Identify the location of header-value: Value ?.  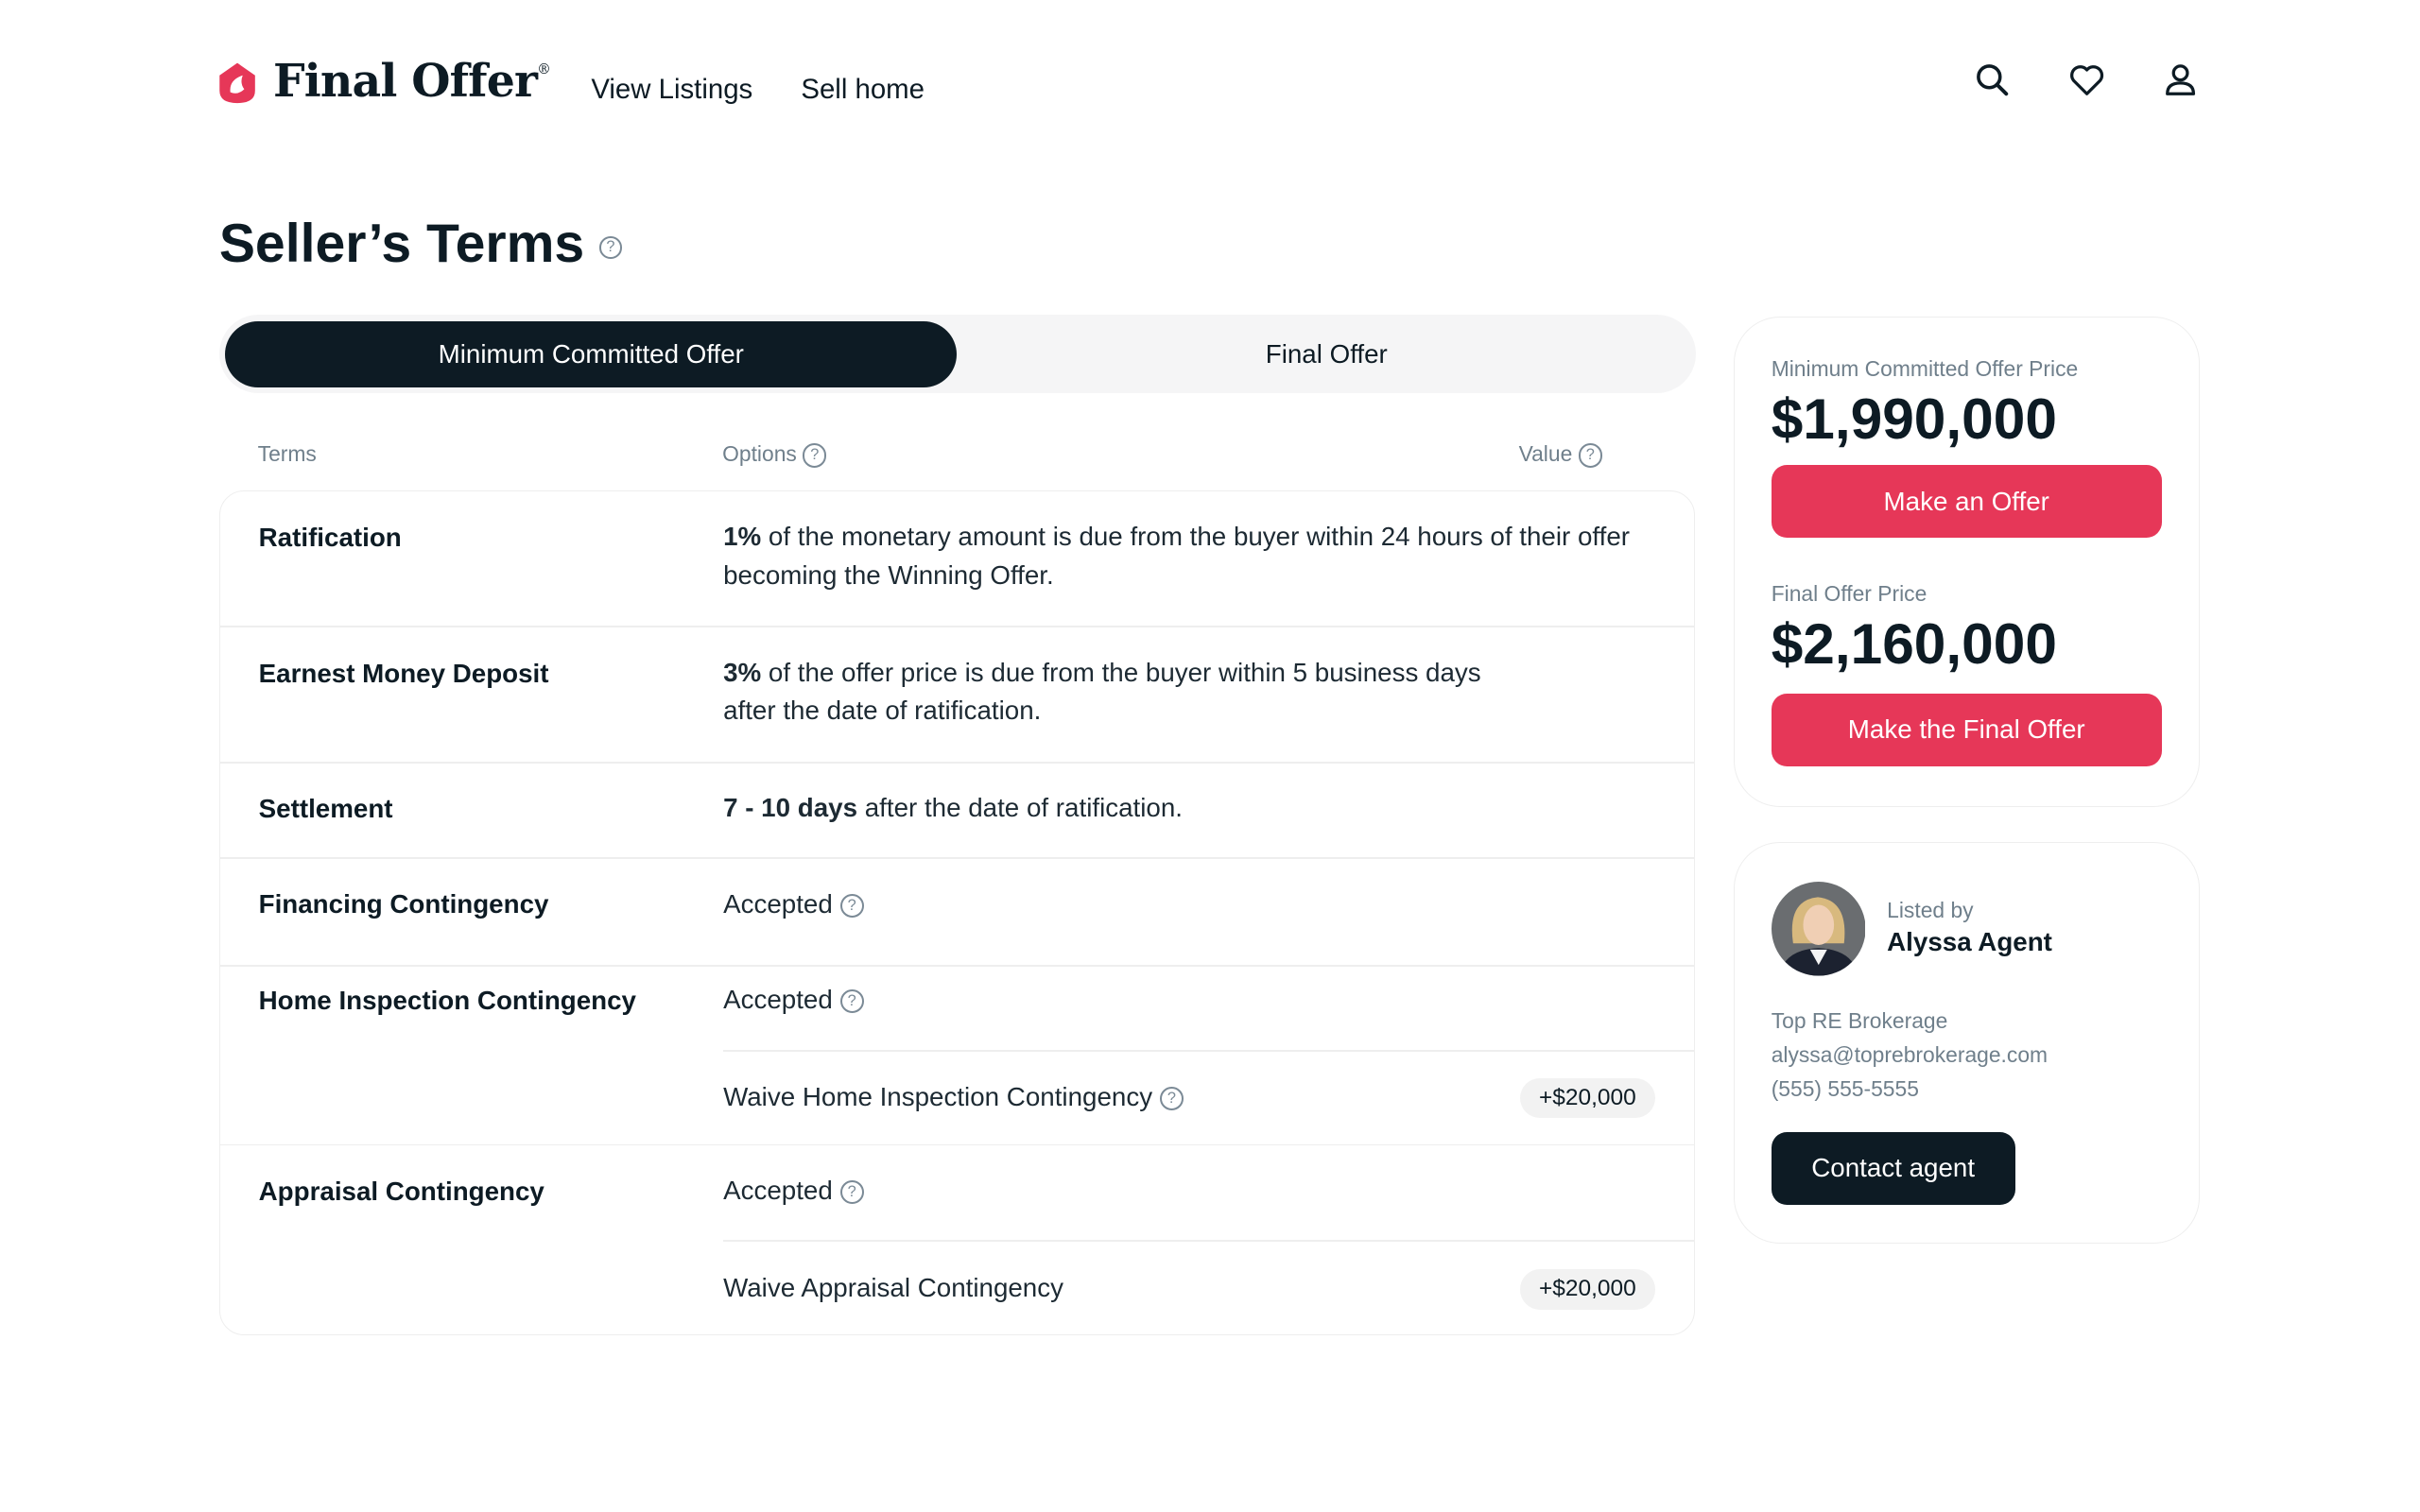
(1560, 454).